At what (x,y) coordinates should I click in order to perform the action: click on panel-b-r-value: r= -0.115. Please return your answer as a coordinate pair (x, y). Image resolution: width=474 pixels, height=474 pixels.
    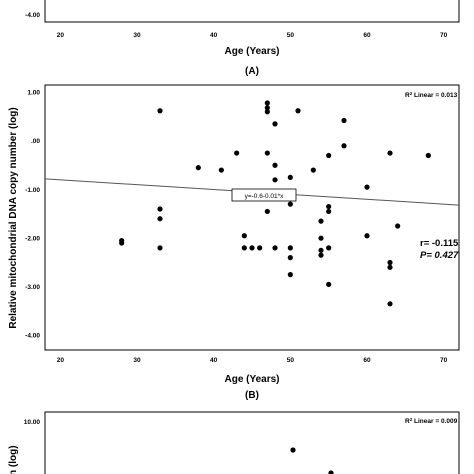
    Looking at the image, I should click on (439, 243).